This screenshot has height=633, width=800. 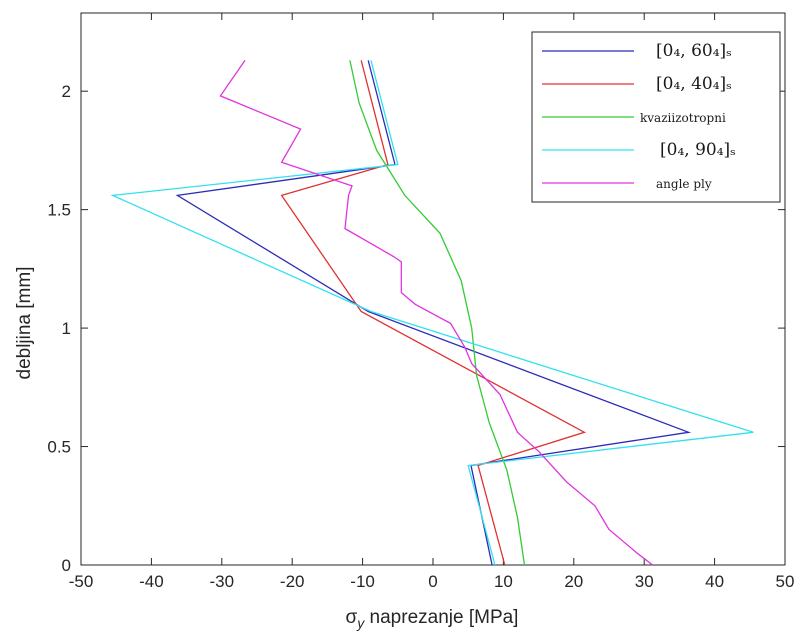 What do you see at coordinates (698, 150) in the screenshot?
I see `legend-label-4: [0₄, 90₄]ₛ` at bounding box center [698, 150].